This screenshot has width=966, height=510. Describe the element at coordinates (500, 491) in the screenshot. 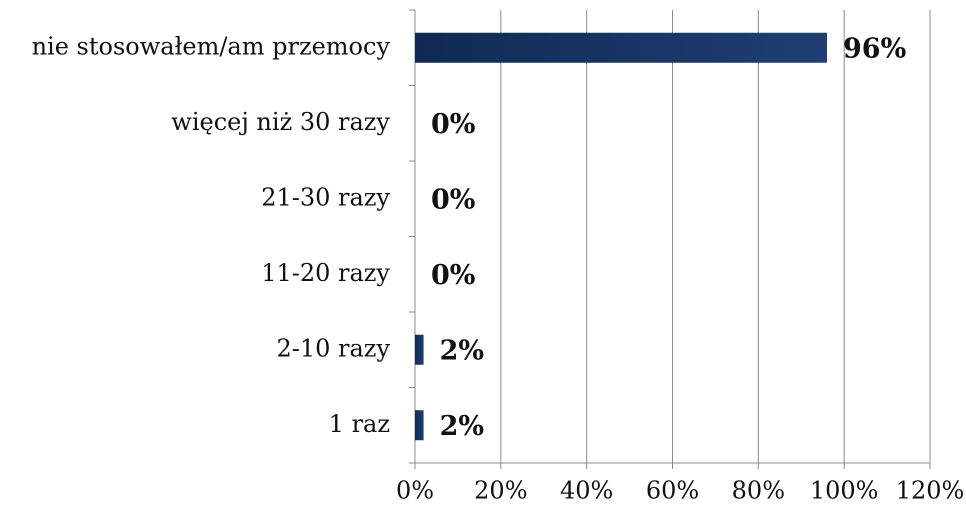

I see `x-tick-label: 20%` at that location.